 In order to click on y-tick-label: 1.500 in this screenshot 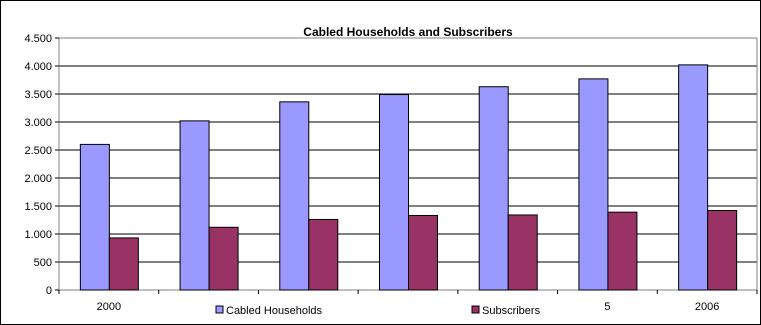, I will do `click(38, 207)`.